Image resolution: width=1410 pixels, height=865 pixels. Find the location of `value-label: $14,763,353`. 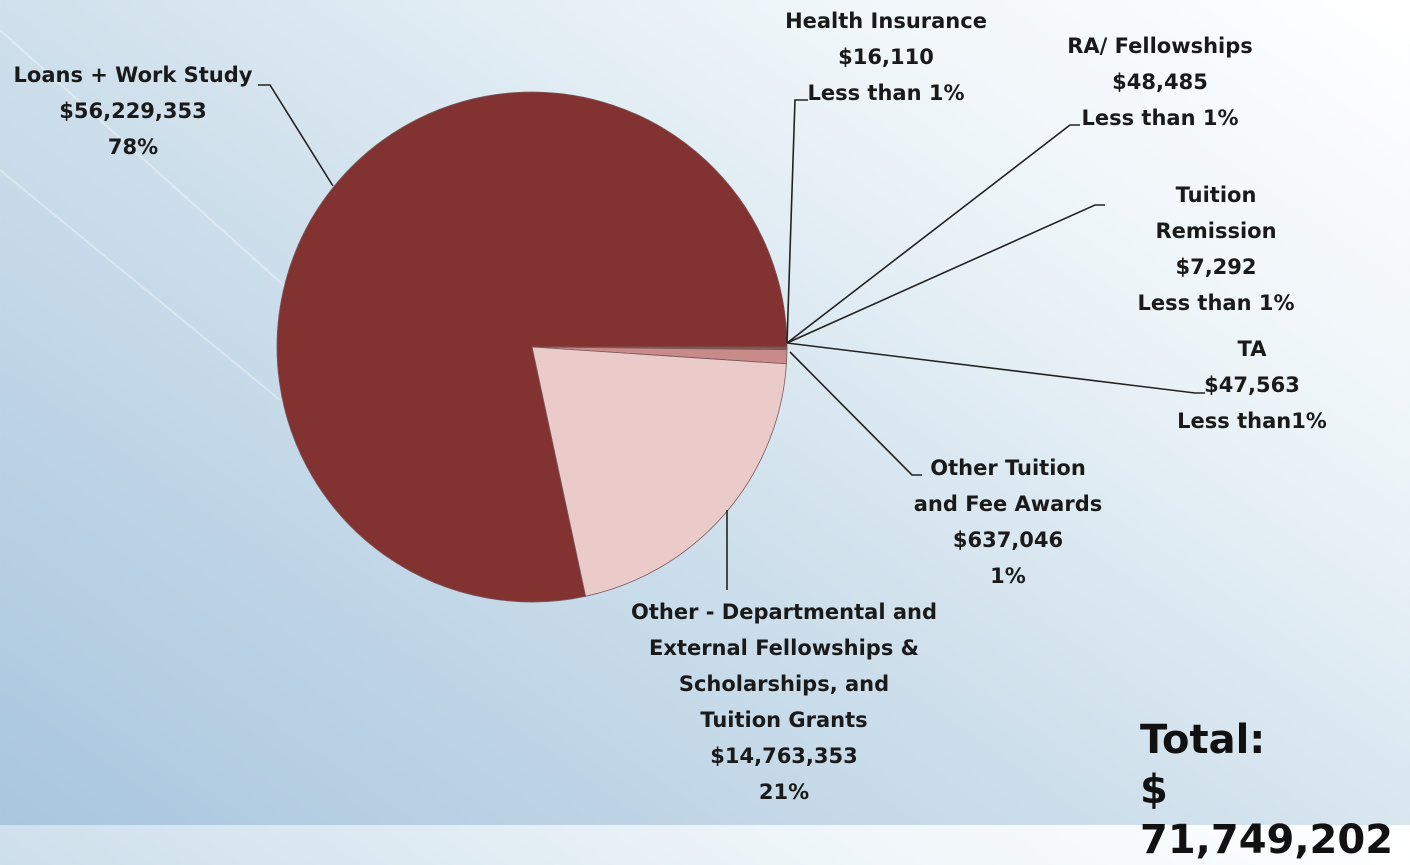

value-label: $14,763,353 is located at coordinates (784, 756).